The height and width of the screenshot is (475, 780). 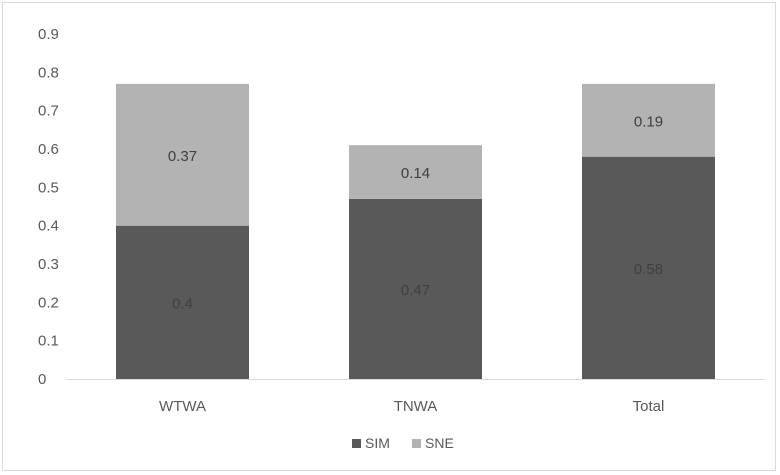 I want to click on data-label: 0.47, so click(x=415, y=290).